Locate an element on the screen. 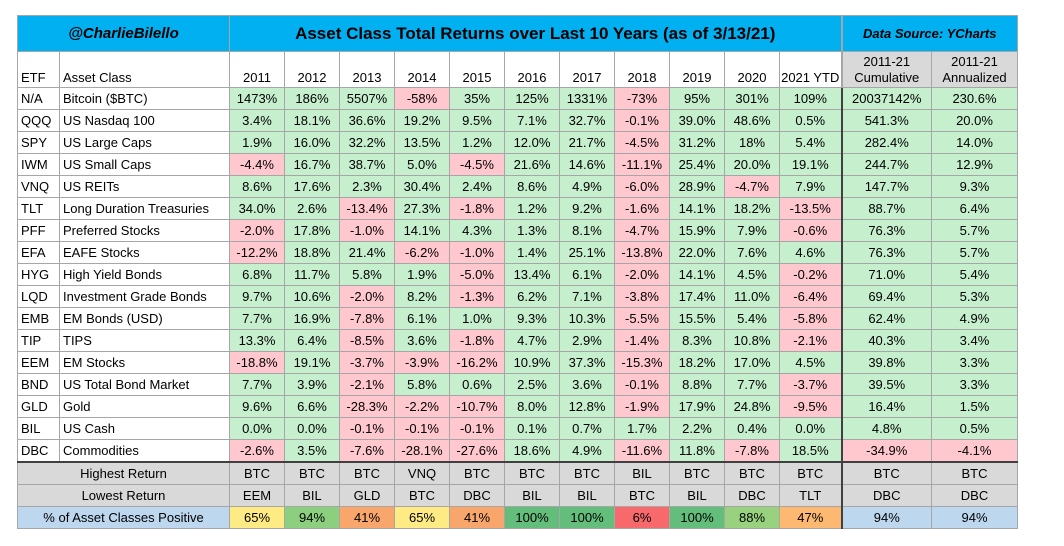  etf-ticker: QQQ is located at coordinates (38, 120).